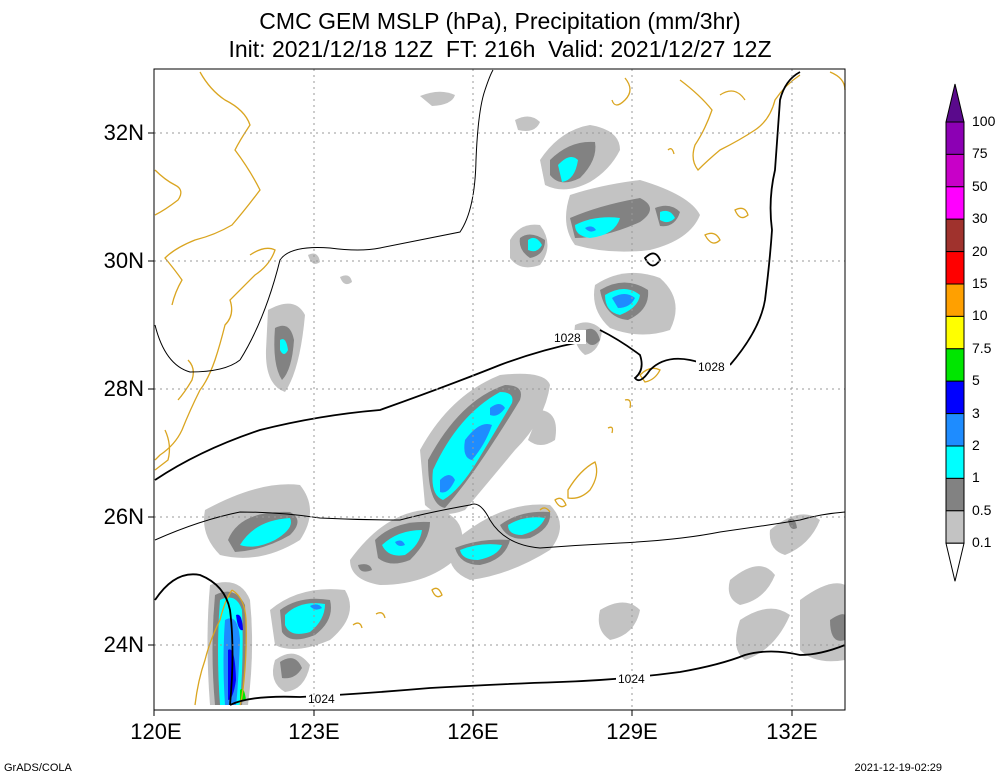  I want to click on colorbar-label: 20, so click(980, 250).